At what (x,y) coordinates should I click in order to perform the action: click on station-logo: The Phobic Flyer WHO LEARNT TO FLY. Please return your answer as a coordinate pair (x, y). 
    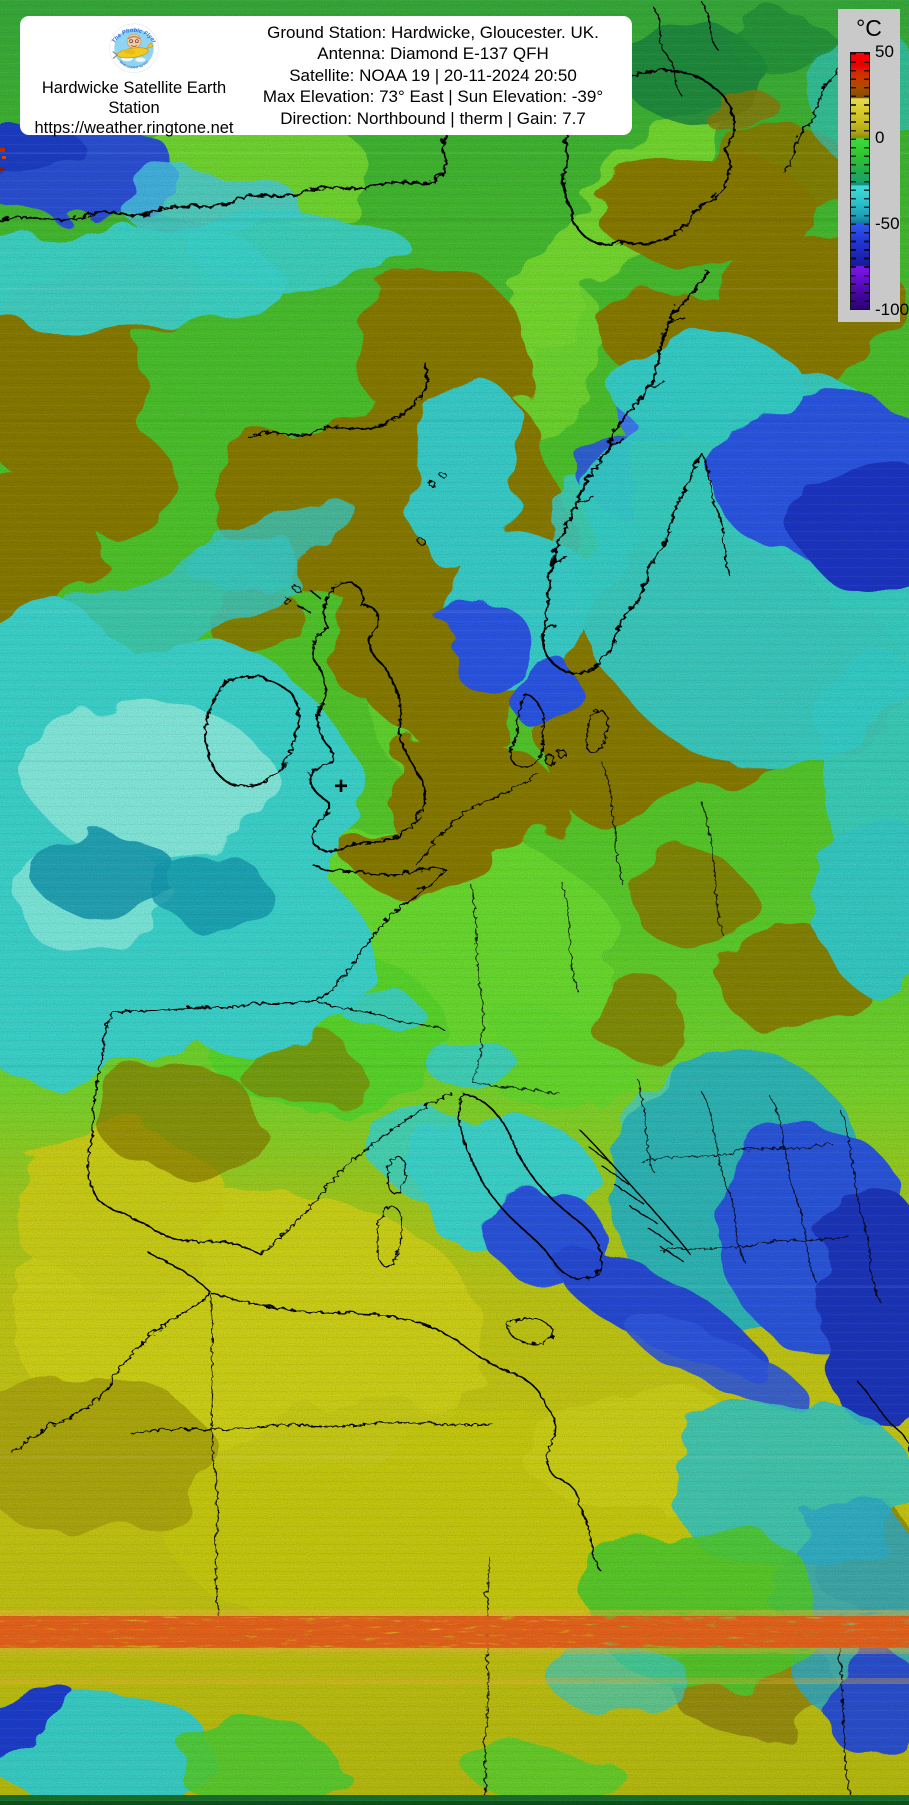
    Looking at the image, I should click on (134, 47).